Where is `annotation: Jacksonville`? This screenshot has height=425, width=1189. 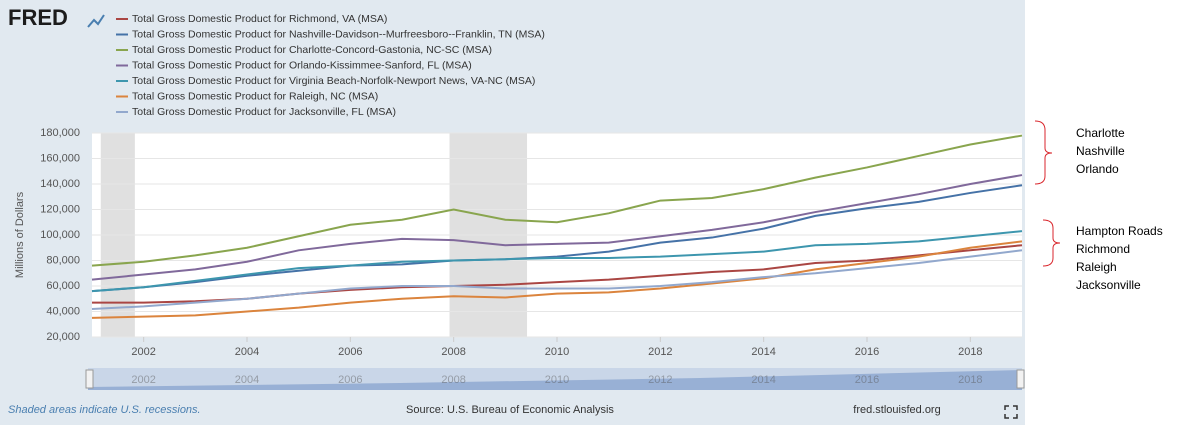 annotation: Jacksonville is located at coordinates (1108, 285).